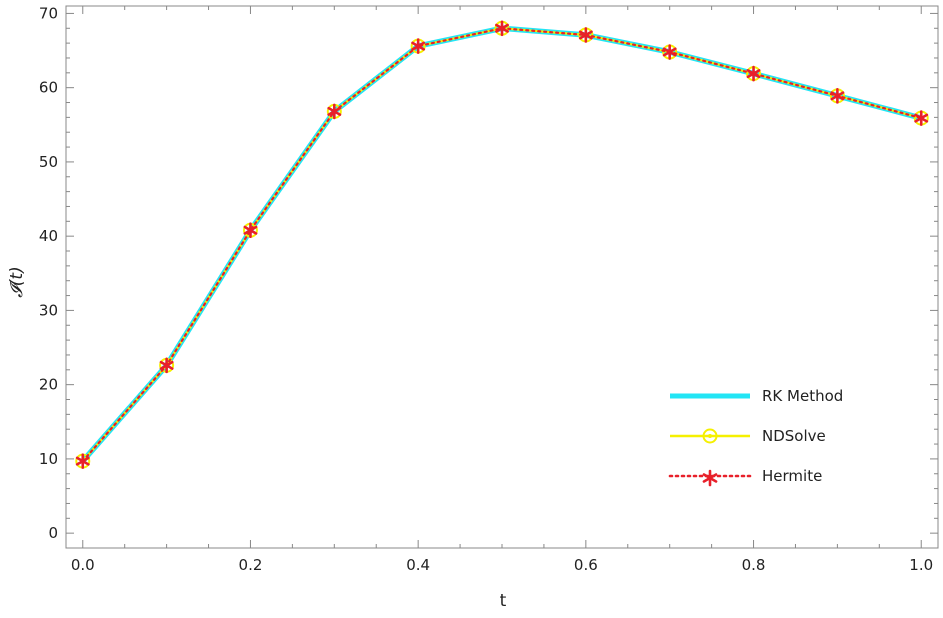 The image size is (943, 618). Describe the element at coordinates (48, 459) in the screenshot. I see `y-tick-label: 10` at that location.